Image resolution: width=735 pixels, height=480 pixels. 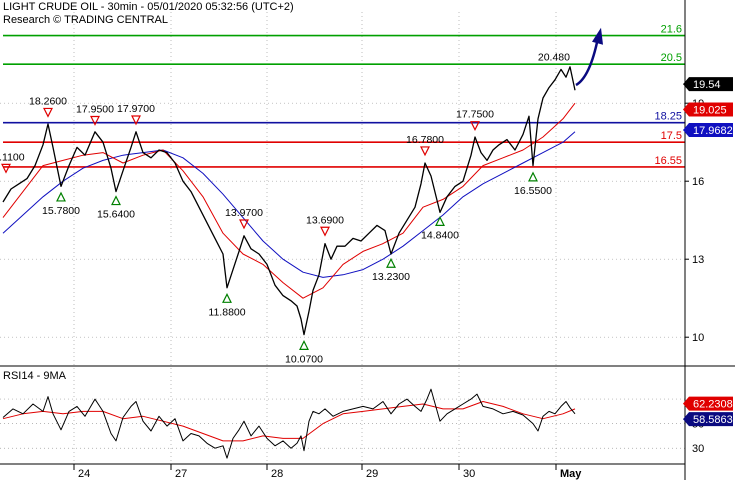 I want to click on rsi-title: RSI14 - 9MA, so click(x=35, y=376).